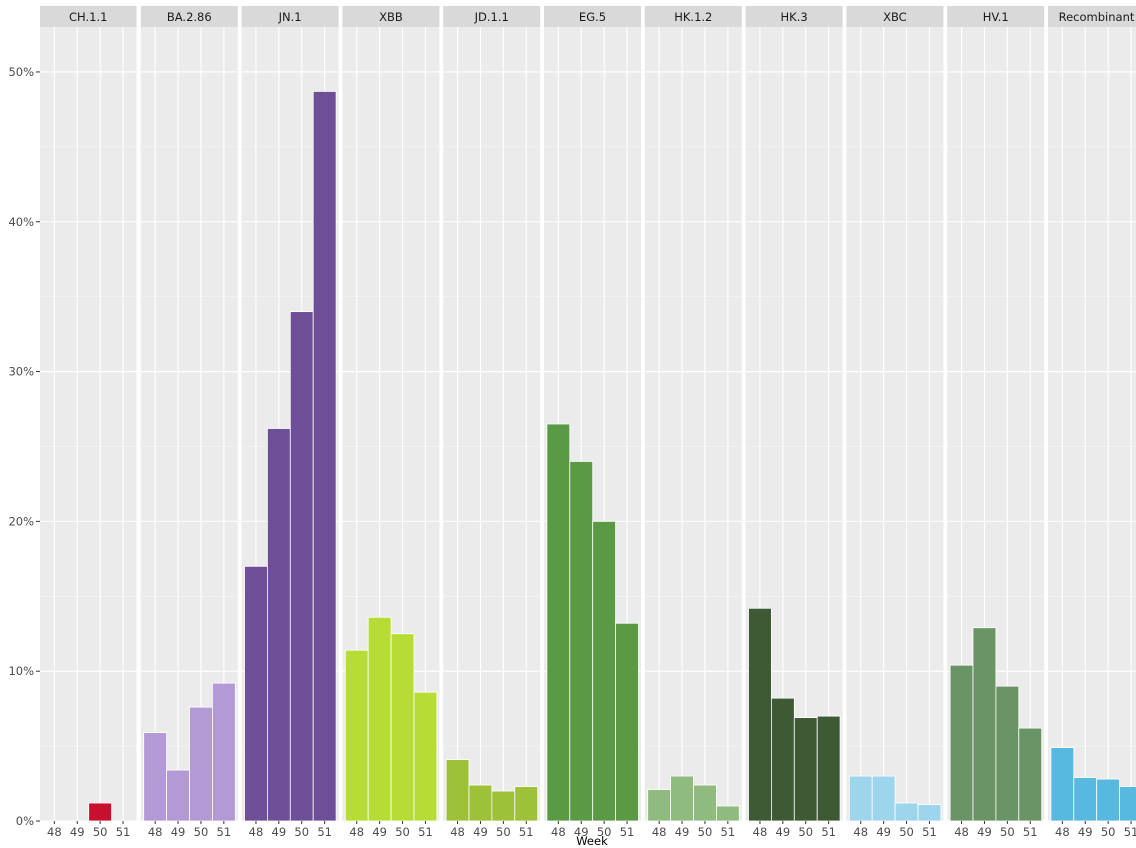 This screenshot has width=1136, height=848. Describe the element at coordinates (996, 422) in the screenshot. I see `facet-panel: HV.1 48 49 50 51` at that location.